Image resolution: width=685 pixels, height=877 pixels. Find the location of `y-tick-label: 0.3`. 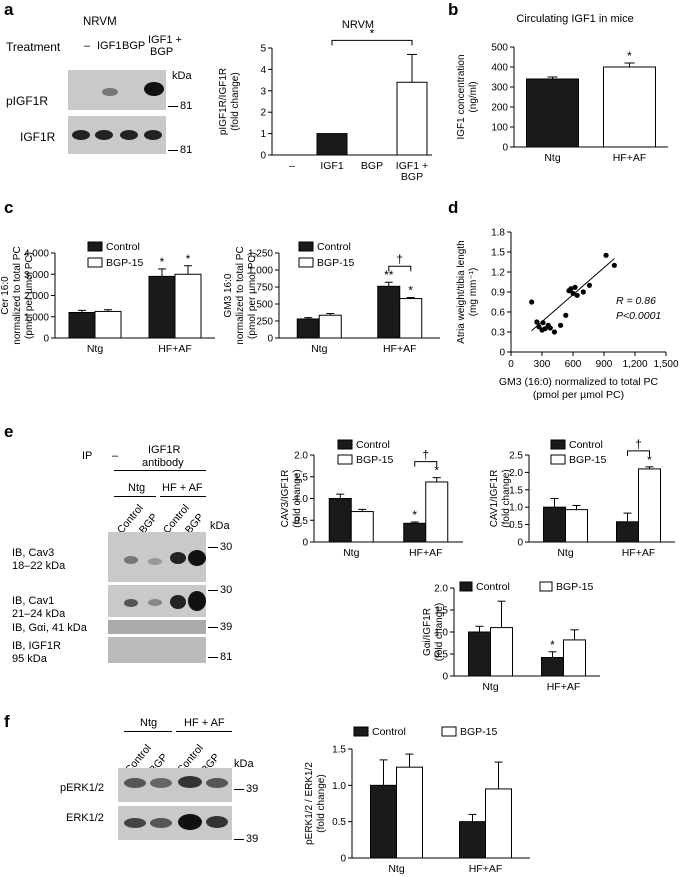

y-tick-label: 0.3 is located at coordinates (498, 333).